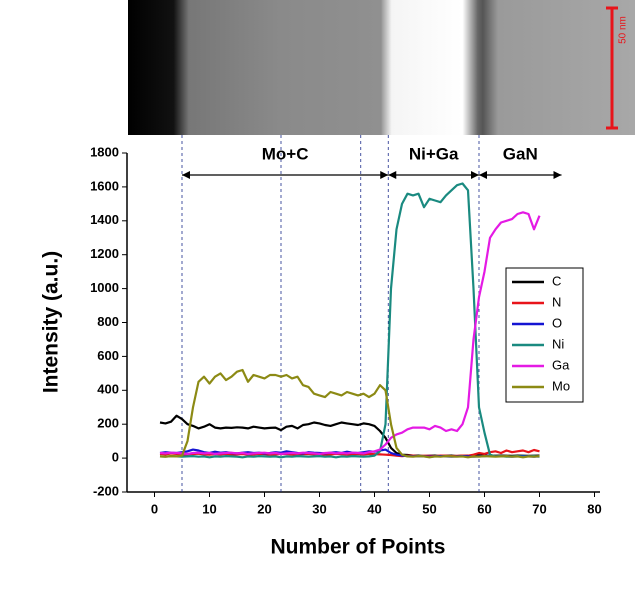  What do you see at coordinates (558, 343) in the screenshot?
I see `legend-label: Ni` at bounding box center [558, 343].